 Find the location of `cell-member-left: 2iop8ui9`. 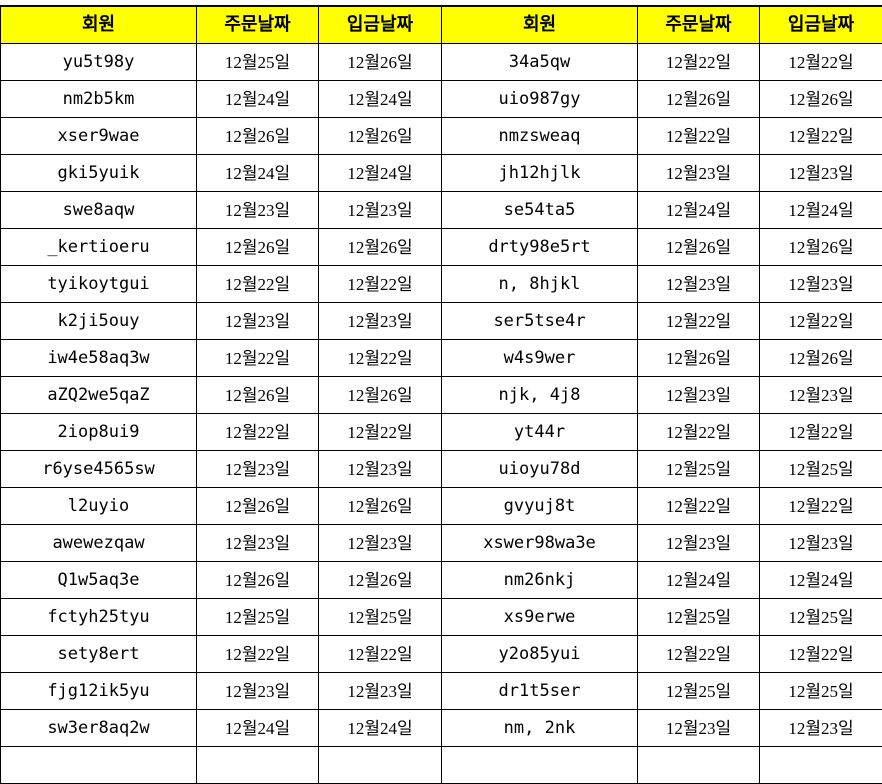

cell-member-left: 2iop8ui9 is located at coordinates (99, 432).